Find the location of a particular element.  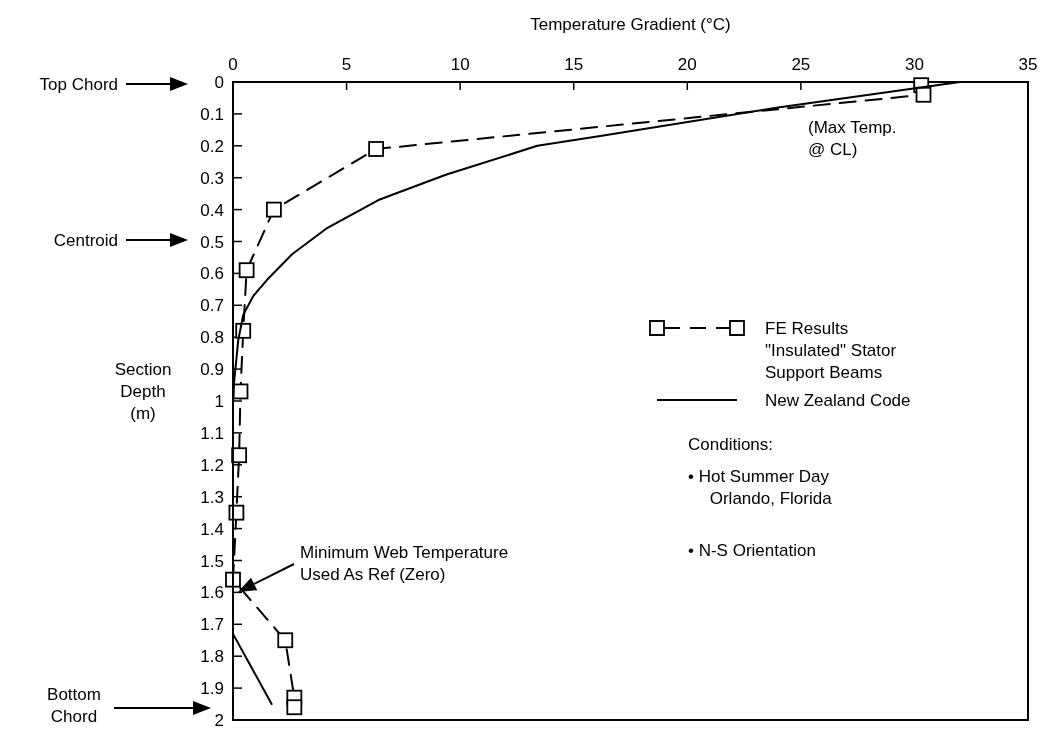

annotation: Conditions: is located at coordinates (731, 444).